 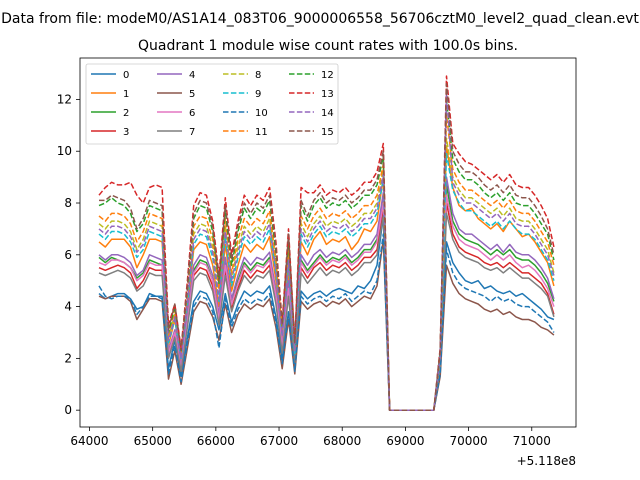 What do you see at coordinates (192, 75) in the screenshot?
I see `legend-label-4: 4` at bounding box center [192, 75].